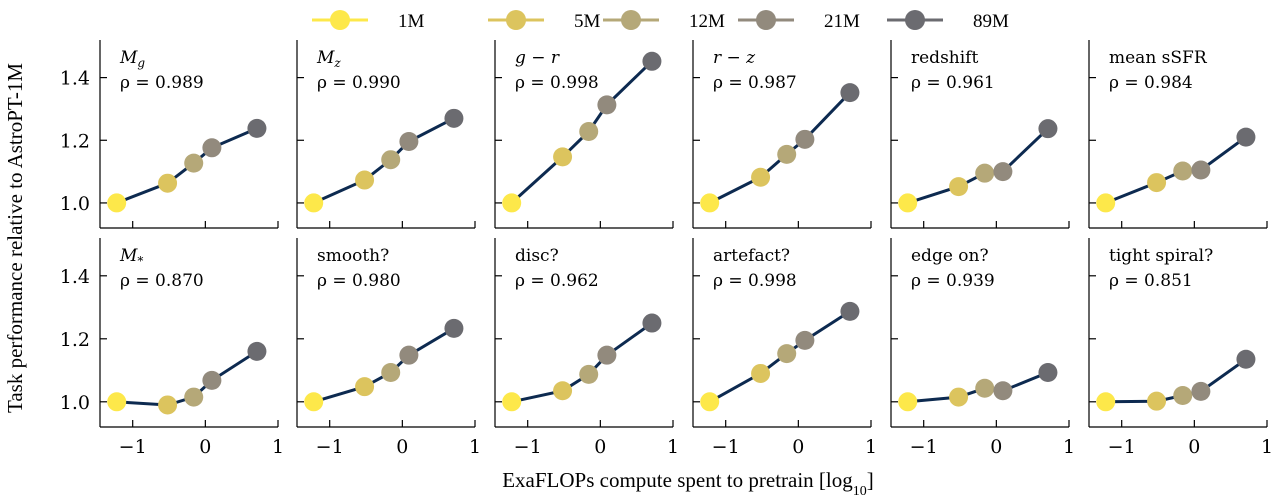 Image resolution: width=1275 pixels, height=495 pixels. I want to click on panel-title: tight spiral?, so click(1161, 256).